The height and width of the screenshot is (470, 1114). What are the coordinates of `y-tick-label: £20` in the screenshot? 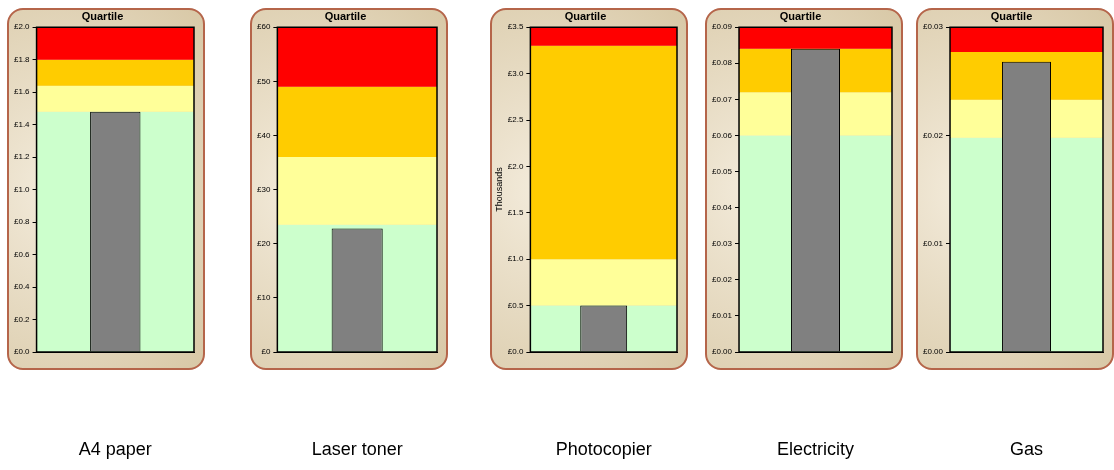 It's located at (263, 243).